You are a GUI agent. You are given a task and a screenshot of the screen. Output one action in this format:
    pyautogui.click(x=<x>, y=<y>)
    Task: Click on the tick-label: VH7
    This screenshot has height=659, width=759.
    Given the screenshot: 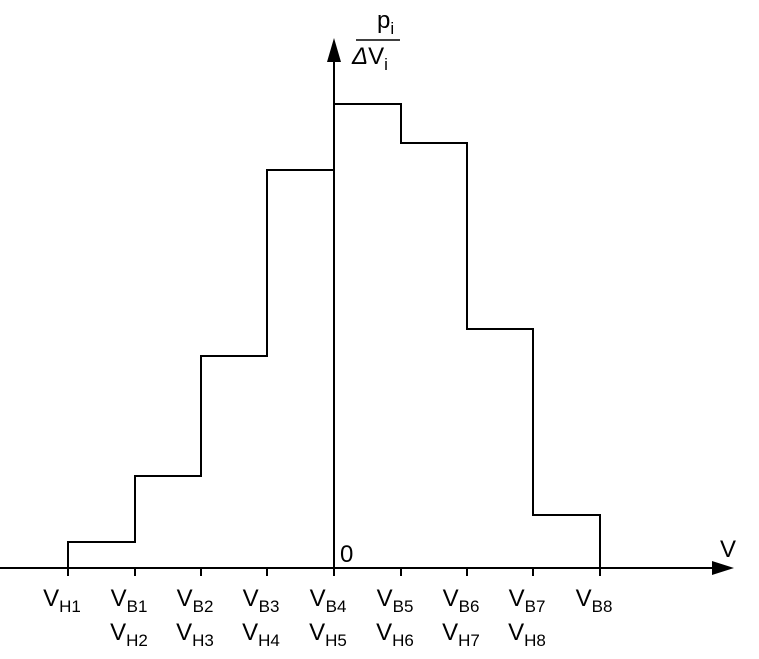 What is the action you would take?
    pyautogui.click(x=461, y=634)
    